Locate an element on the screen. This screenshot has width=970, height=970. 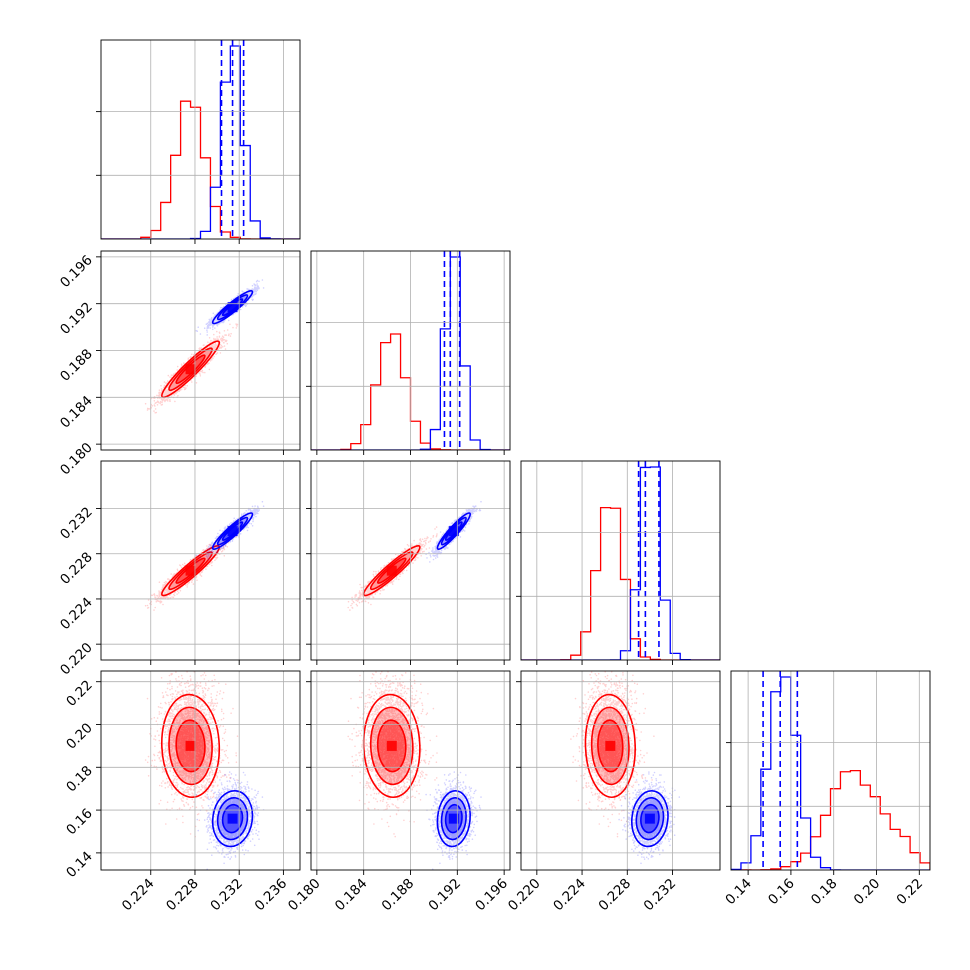
y-tick-label-0.196: 0.196 is located at coordinates (76, 271).